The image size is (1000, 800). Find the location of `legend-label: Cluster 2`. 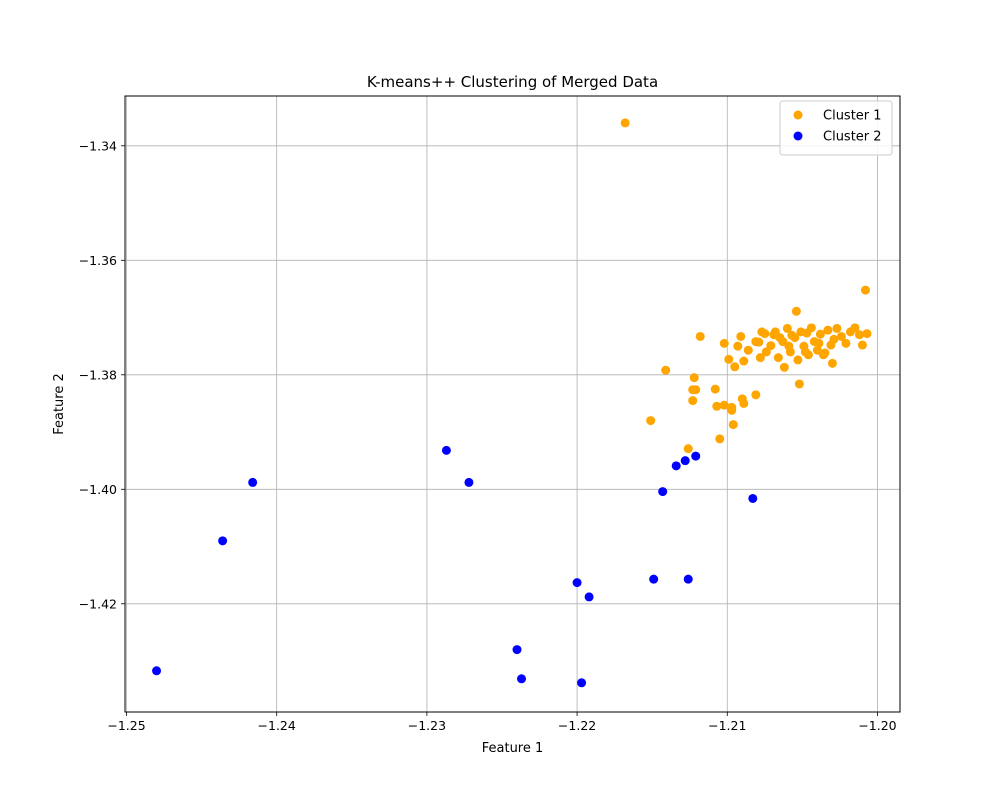

legend-label: Cluster 2 is located at coordinates (852, 137).